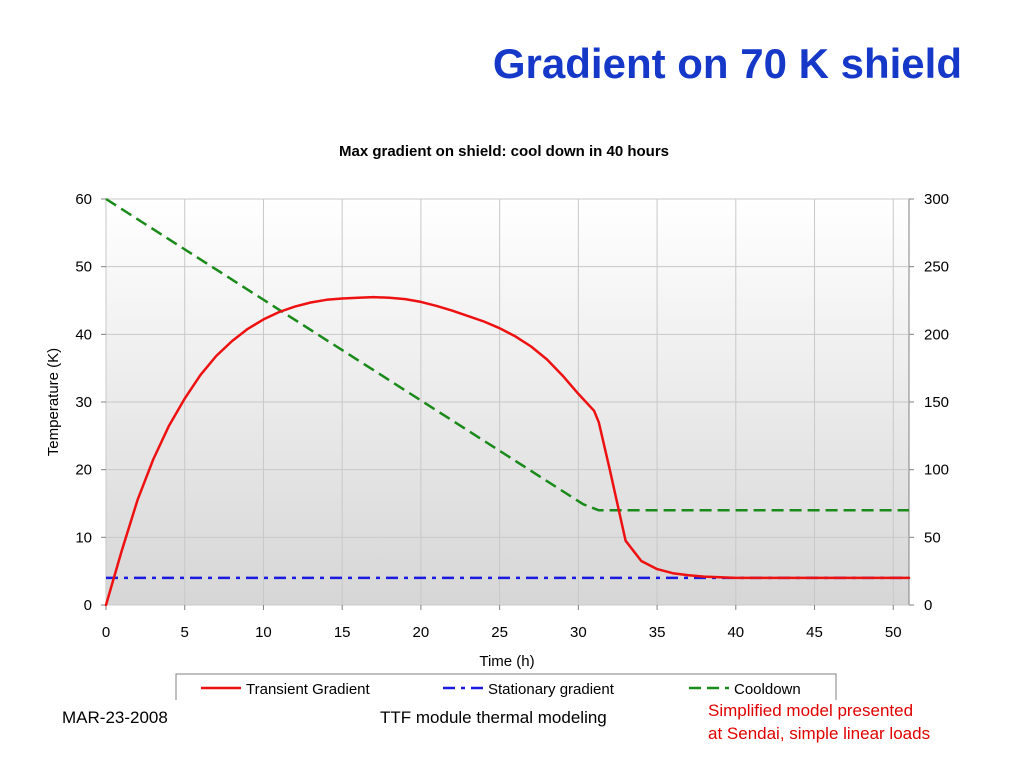  I want to click on x-tick-label: 40, so click(735, 632).